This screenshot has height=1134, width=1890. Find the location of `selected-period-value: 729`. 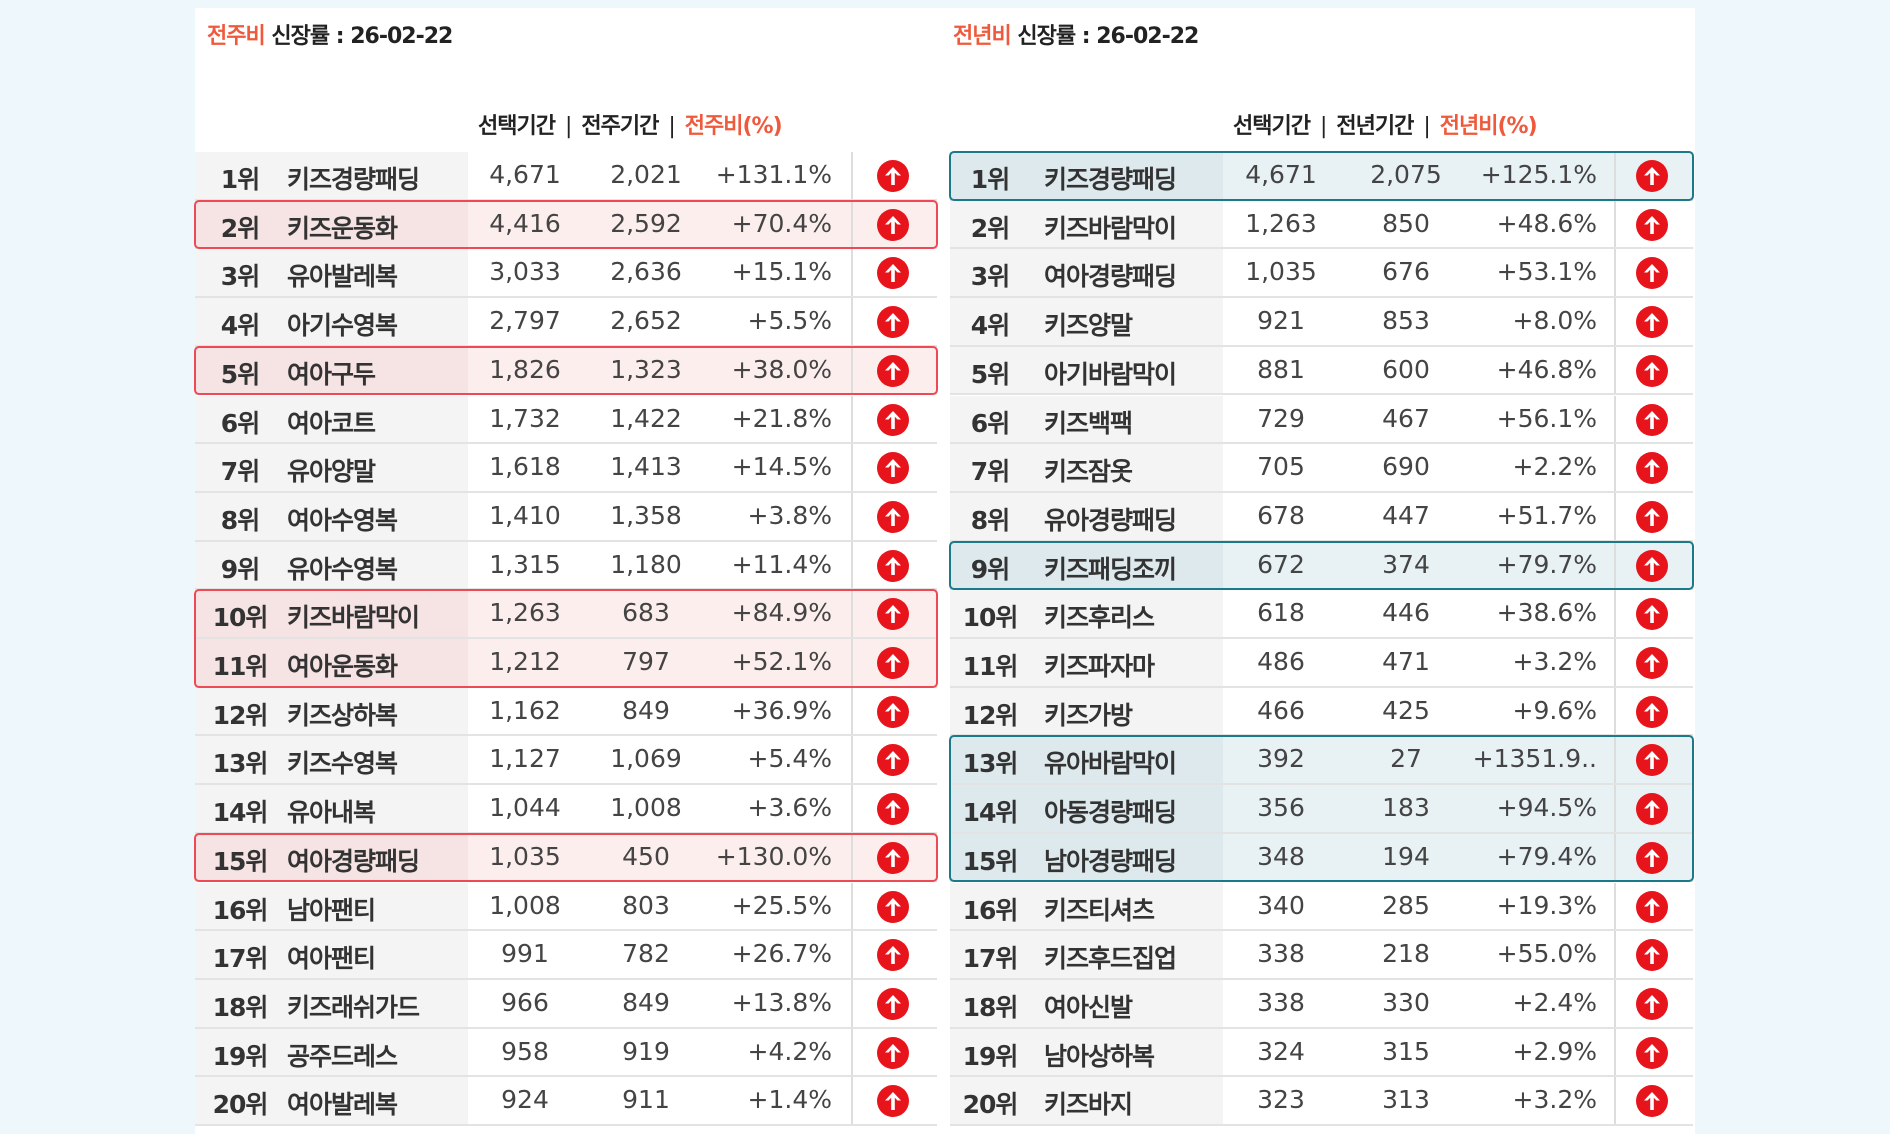

selected-period-value: 729 is located at coordinates (1281, 418).